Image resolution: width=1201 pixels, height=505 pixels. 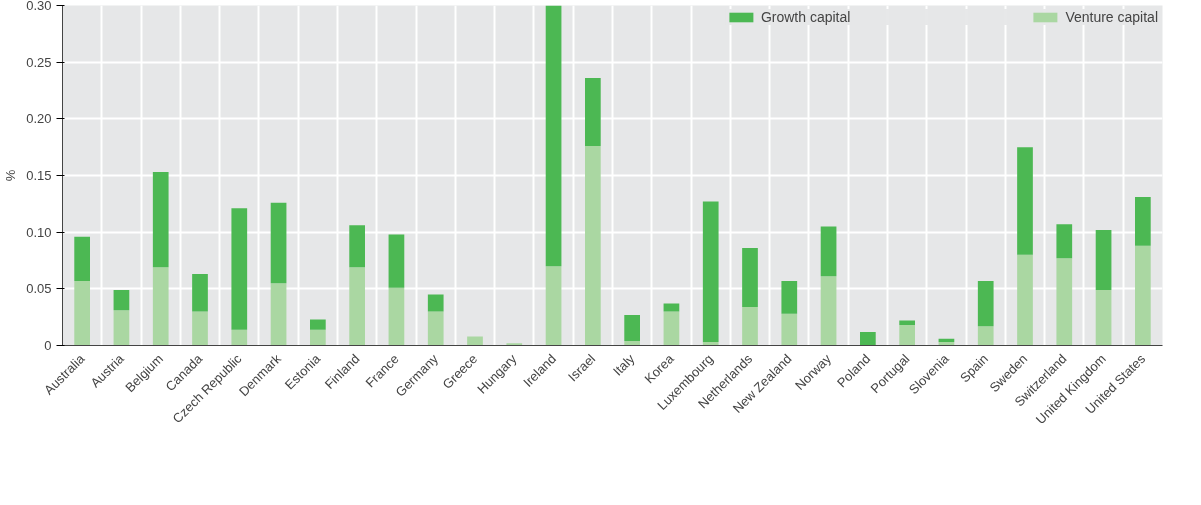 I want to click on legend-label: Growth capital, so click(x=805, y=17).